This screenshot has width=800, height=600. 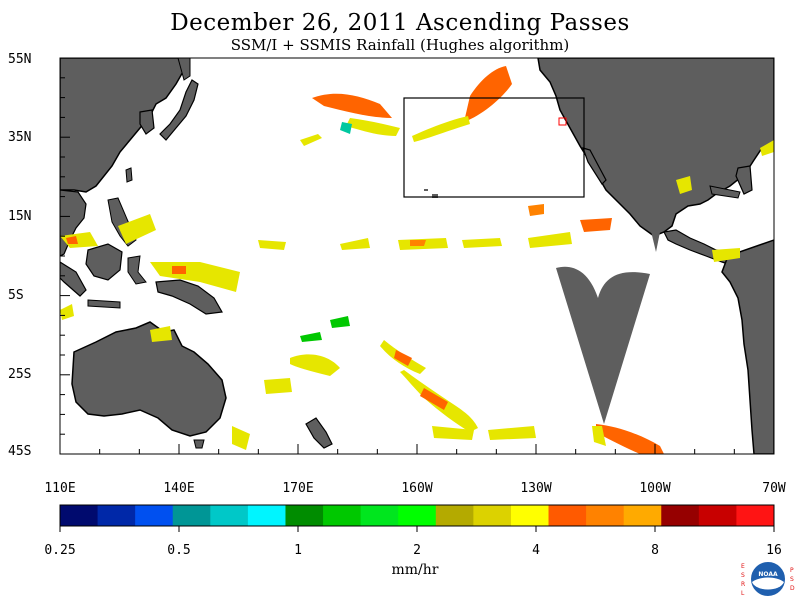 I want to click on baja-peninsula, so click(x=594, y=166).